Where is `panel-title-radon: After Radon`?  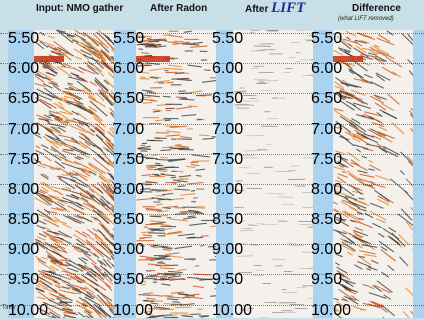
panel-title-radon: After Radon is located at coordinates (179, 8).